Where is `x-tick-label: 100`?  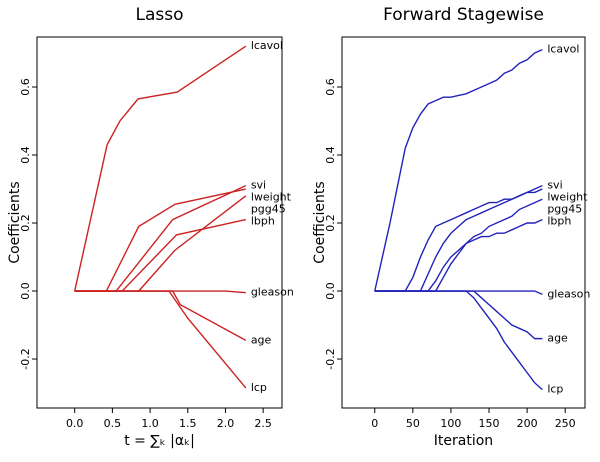
x-tick-label: 100 is located at coordinates (450, 423).